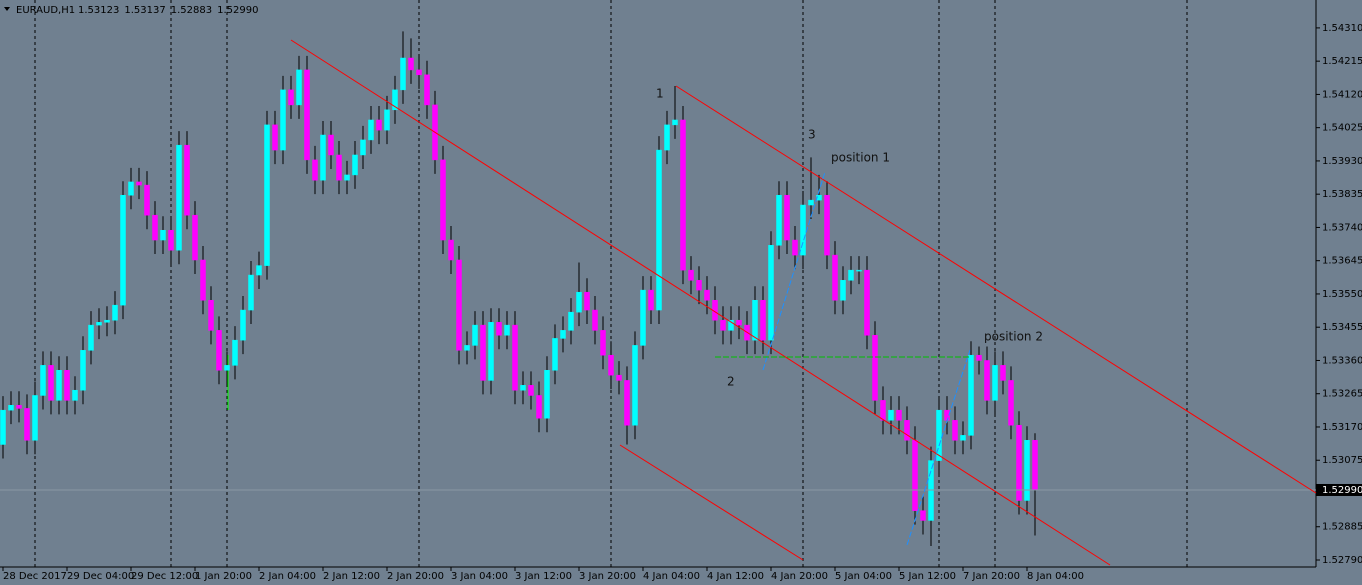 The width and height of the screenshot is (1362, 585). Describe the element at coordinates (7, 9) in the screenshot. I see `menu-arrow` at that location.